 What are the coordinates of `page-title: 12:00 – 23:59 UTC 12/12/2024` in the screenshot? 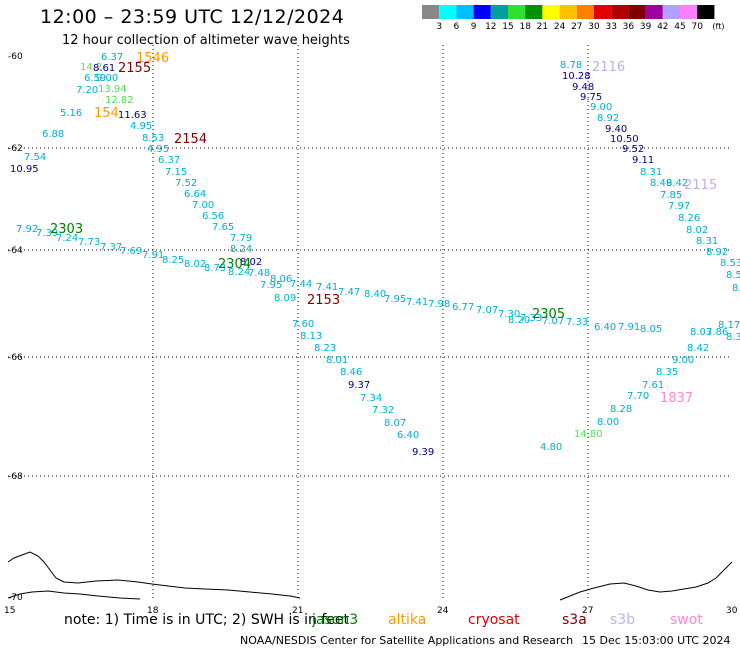 It's located at (192, 17).